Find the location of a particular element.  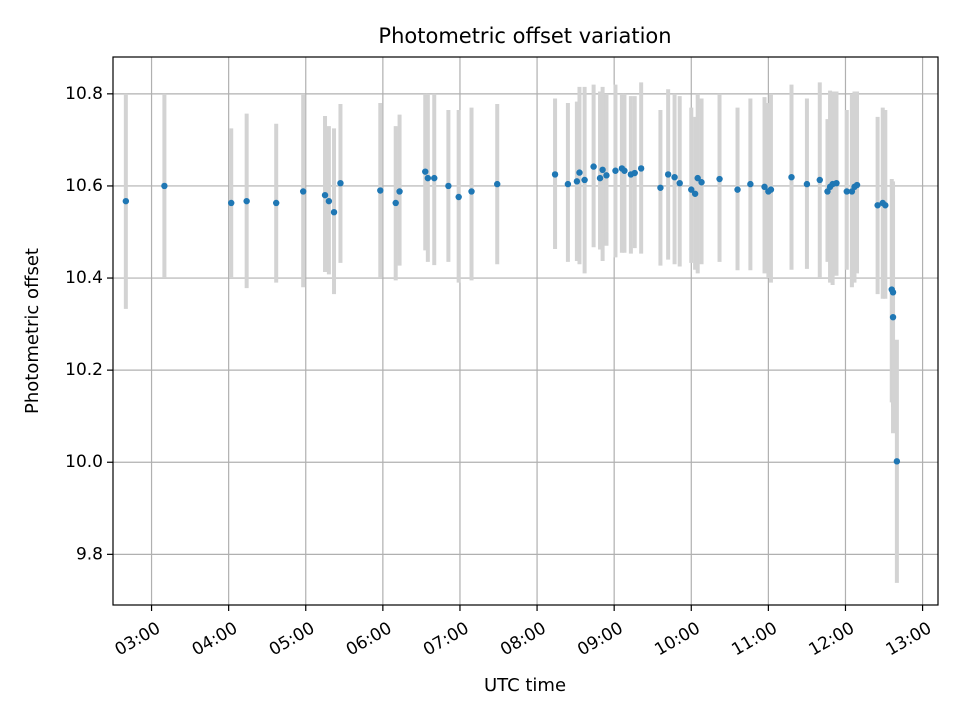

y-tick-label: 10.8 is located at coordinates (84, 94).